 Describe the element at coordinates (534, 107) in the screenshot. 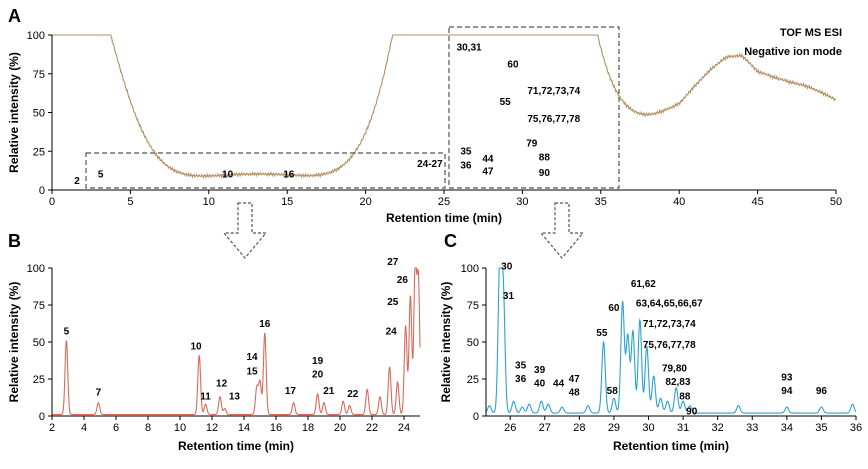

I see `zoom-box-c` at that location.